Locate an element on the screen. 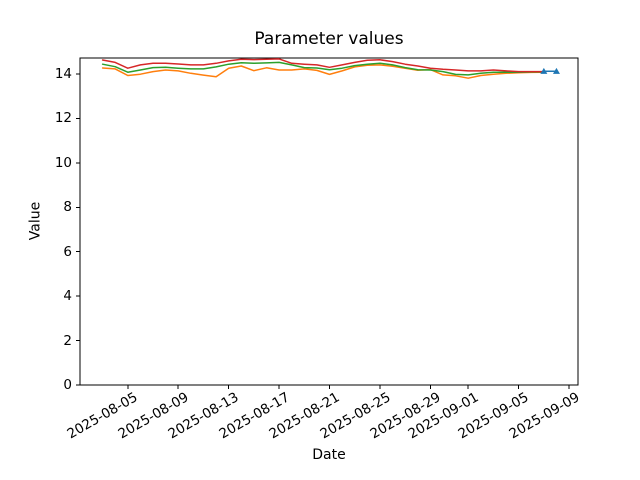 The height and width of the screenshot is (480, 640). y-tick-label: 4 is located at coordinates (67, 296).